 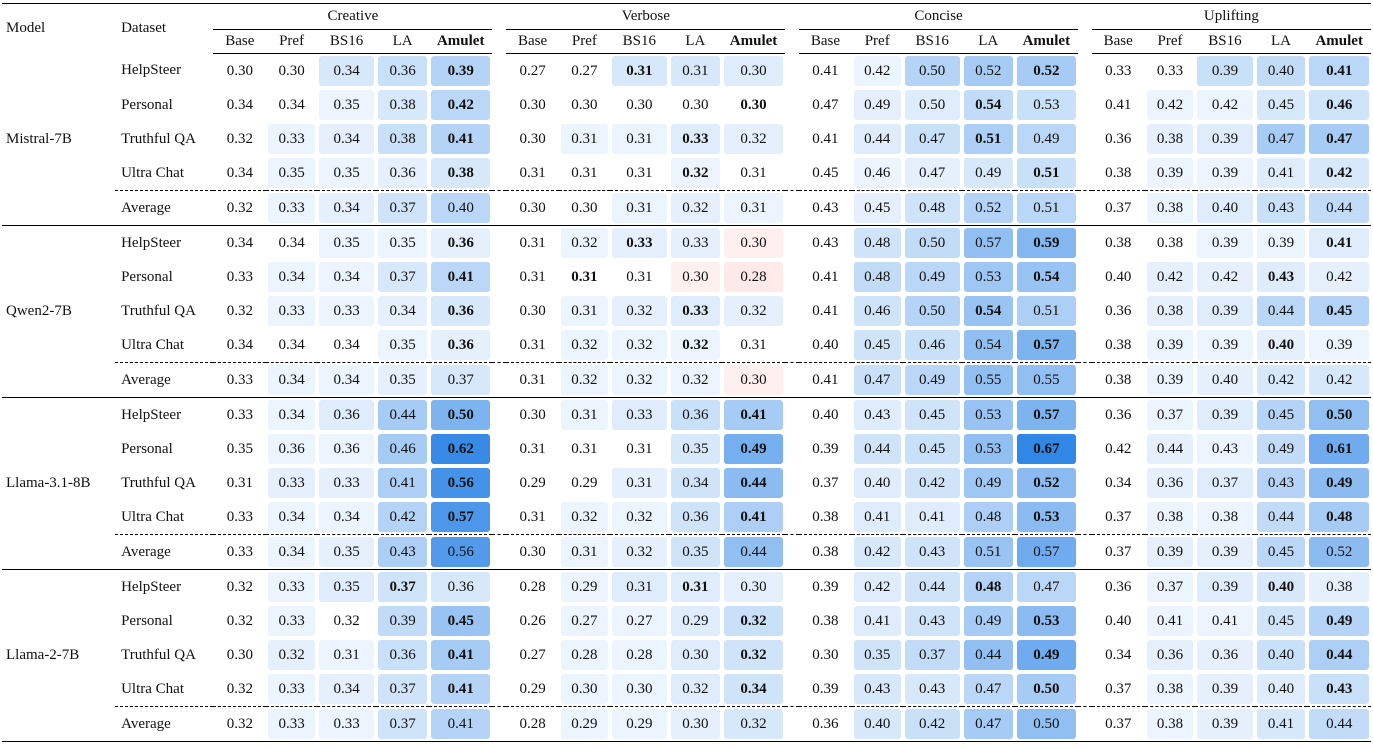 I want to click on value-cell-verbose-base: 0.30, so click(x=532, y=415).